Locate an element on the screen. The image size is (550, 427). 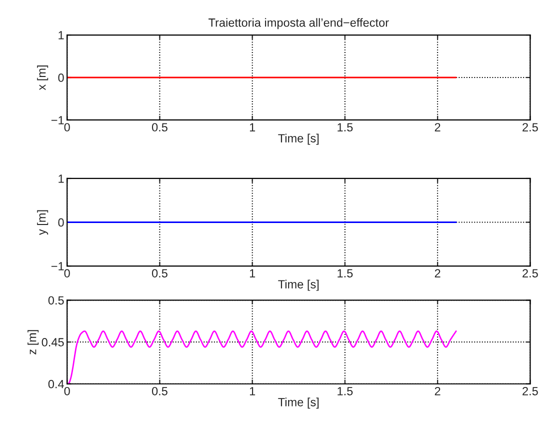
y-axis-title: x [m] is located at coordinates (42, 78).